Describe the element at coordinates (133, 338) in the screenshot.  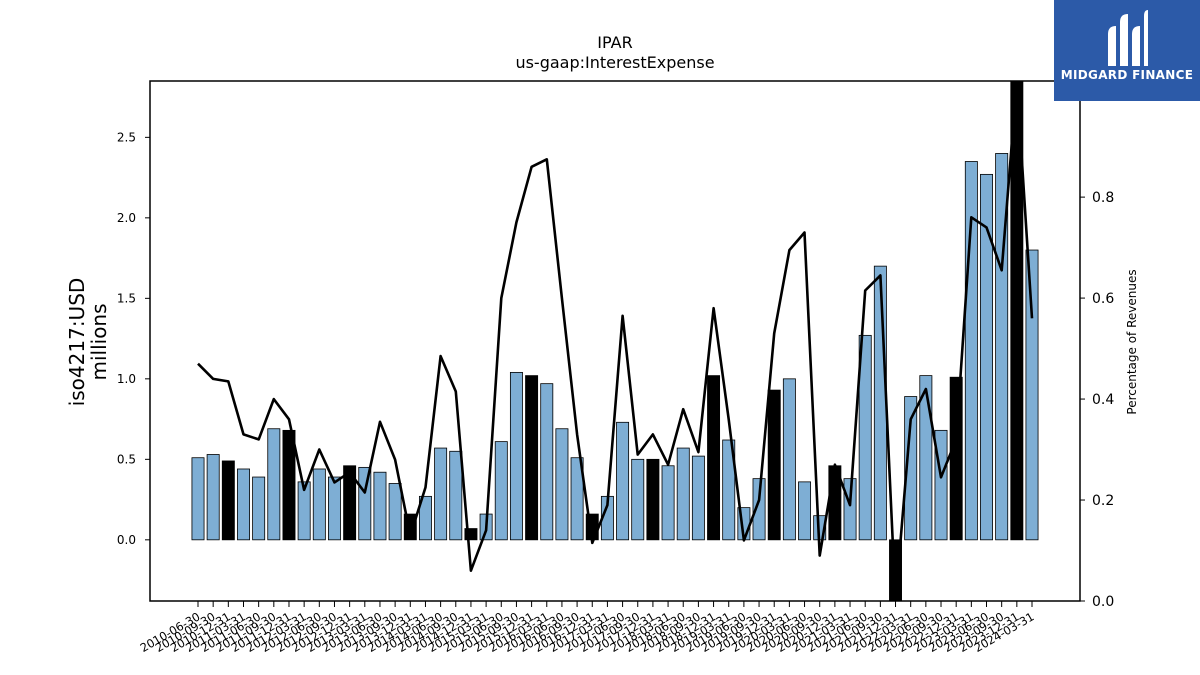
I see `y-axis-left: 0.0 0.5 1.0 1.5 2.0 2.5` at that location.